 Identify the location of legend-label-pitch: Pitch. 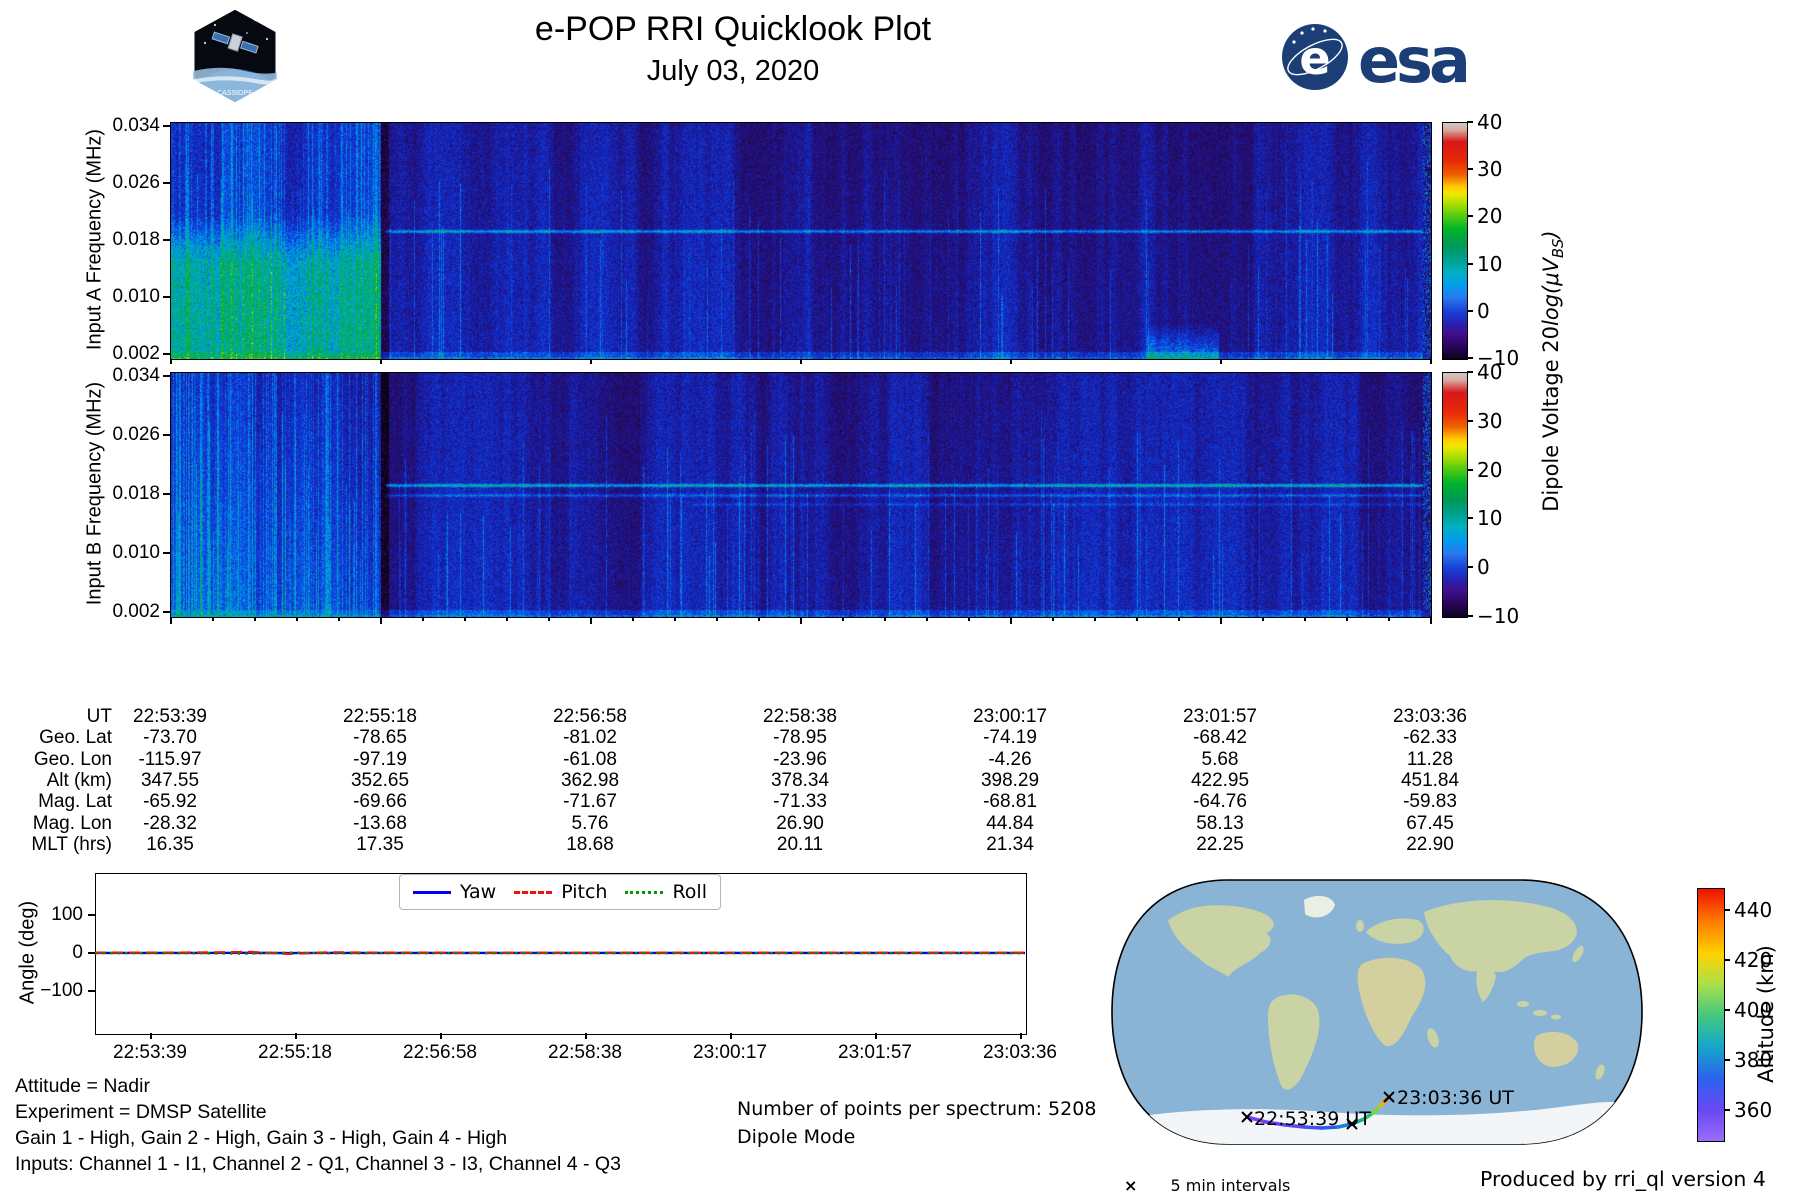
(584, 892).